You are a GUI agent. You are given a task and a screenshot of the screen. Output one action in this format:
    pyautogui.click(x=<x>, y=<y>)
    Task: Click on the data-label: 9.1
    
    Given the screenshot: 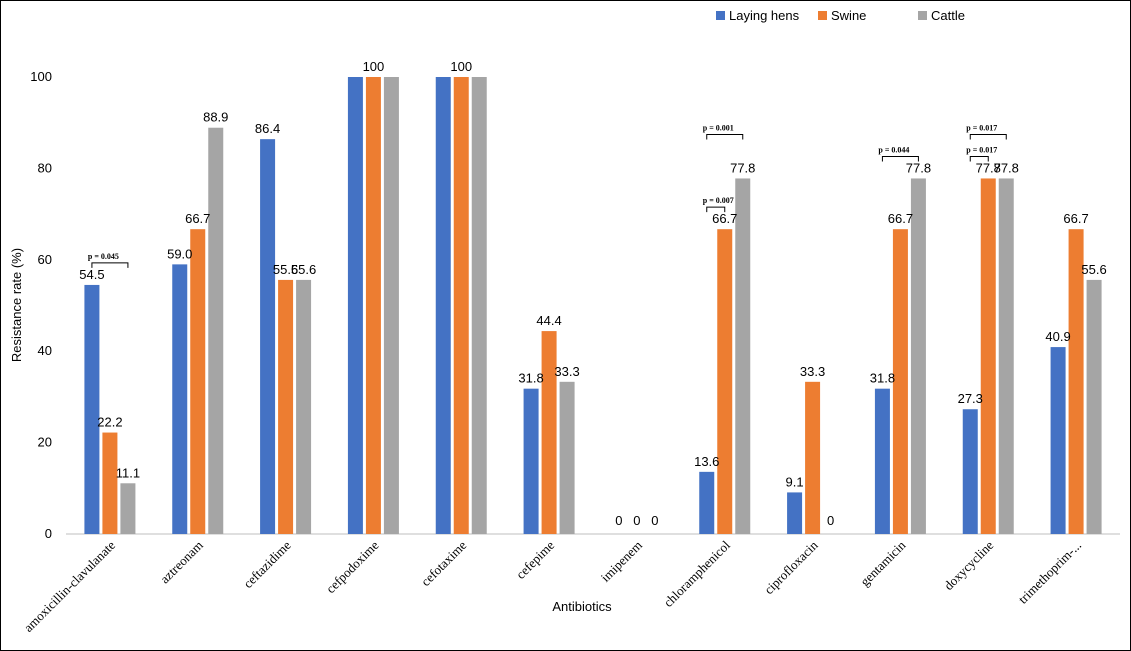 What is the action you would take?
    pyautogui.click(x=795, y=481)
    